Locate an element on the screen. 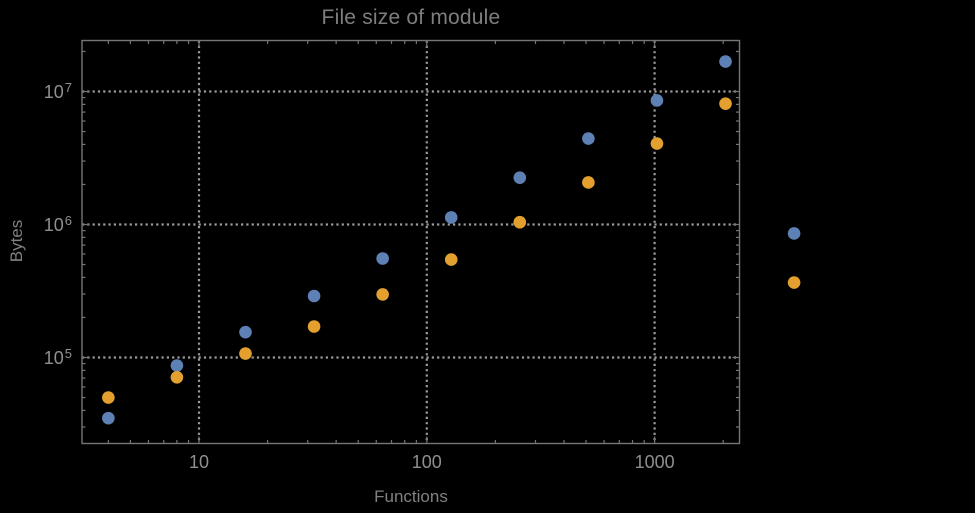  data-point-blue-x64 is located at coordinates (382, 258).